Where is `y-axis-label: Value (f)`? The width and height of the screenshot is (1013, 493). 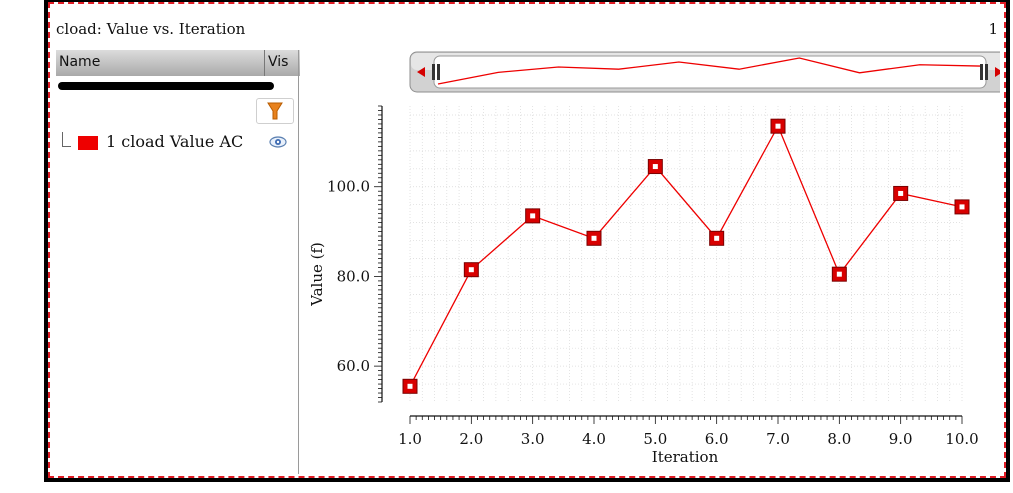 y-axis-label: Value (f) is located at coordinates (317, 274).